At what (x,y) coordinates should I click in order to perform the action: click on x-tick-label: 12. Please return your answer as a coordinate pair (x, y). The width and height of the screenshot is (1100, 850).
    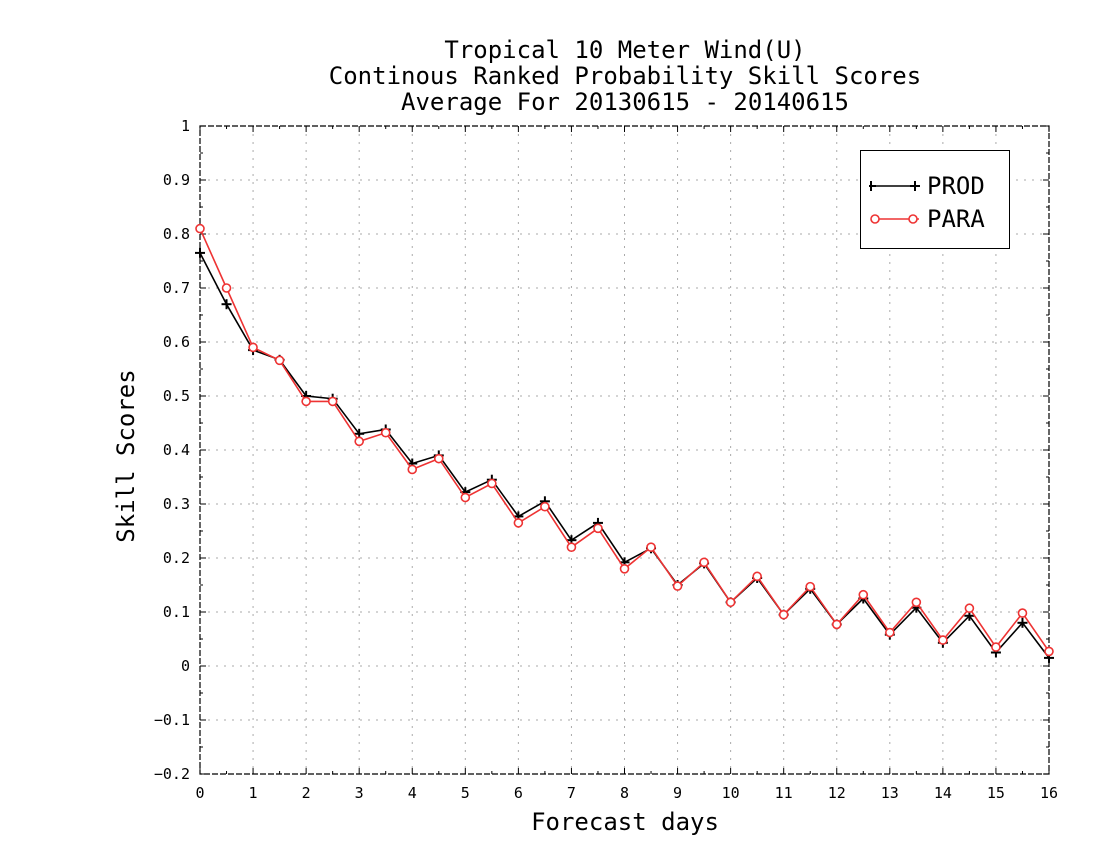
    Looking at the image, I should click on (837, 793).